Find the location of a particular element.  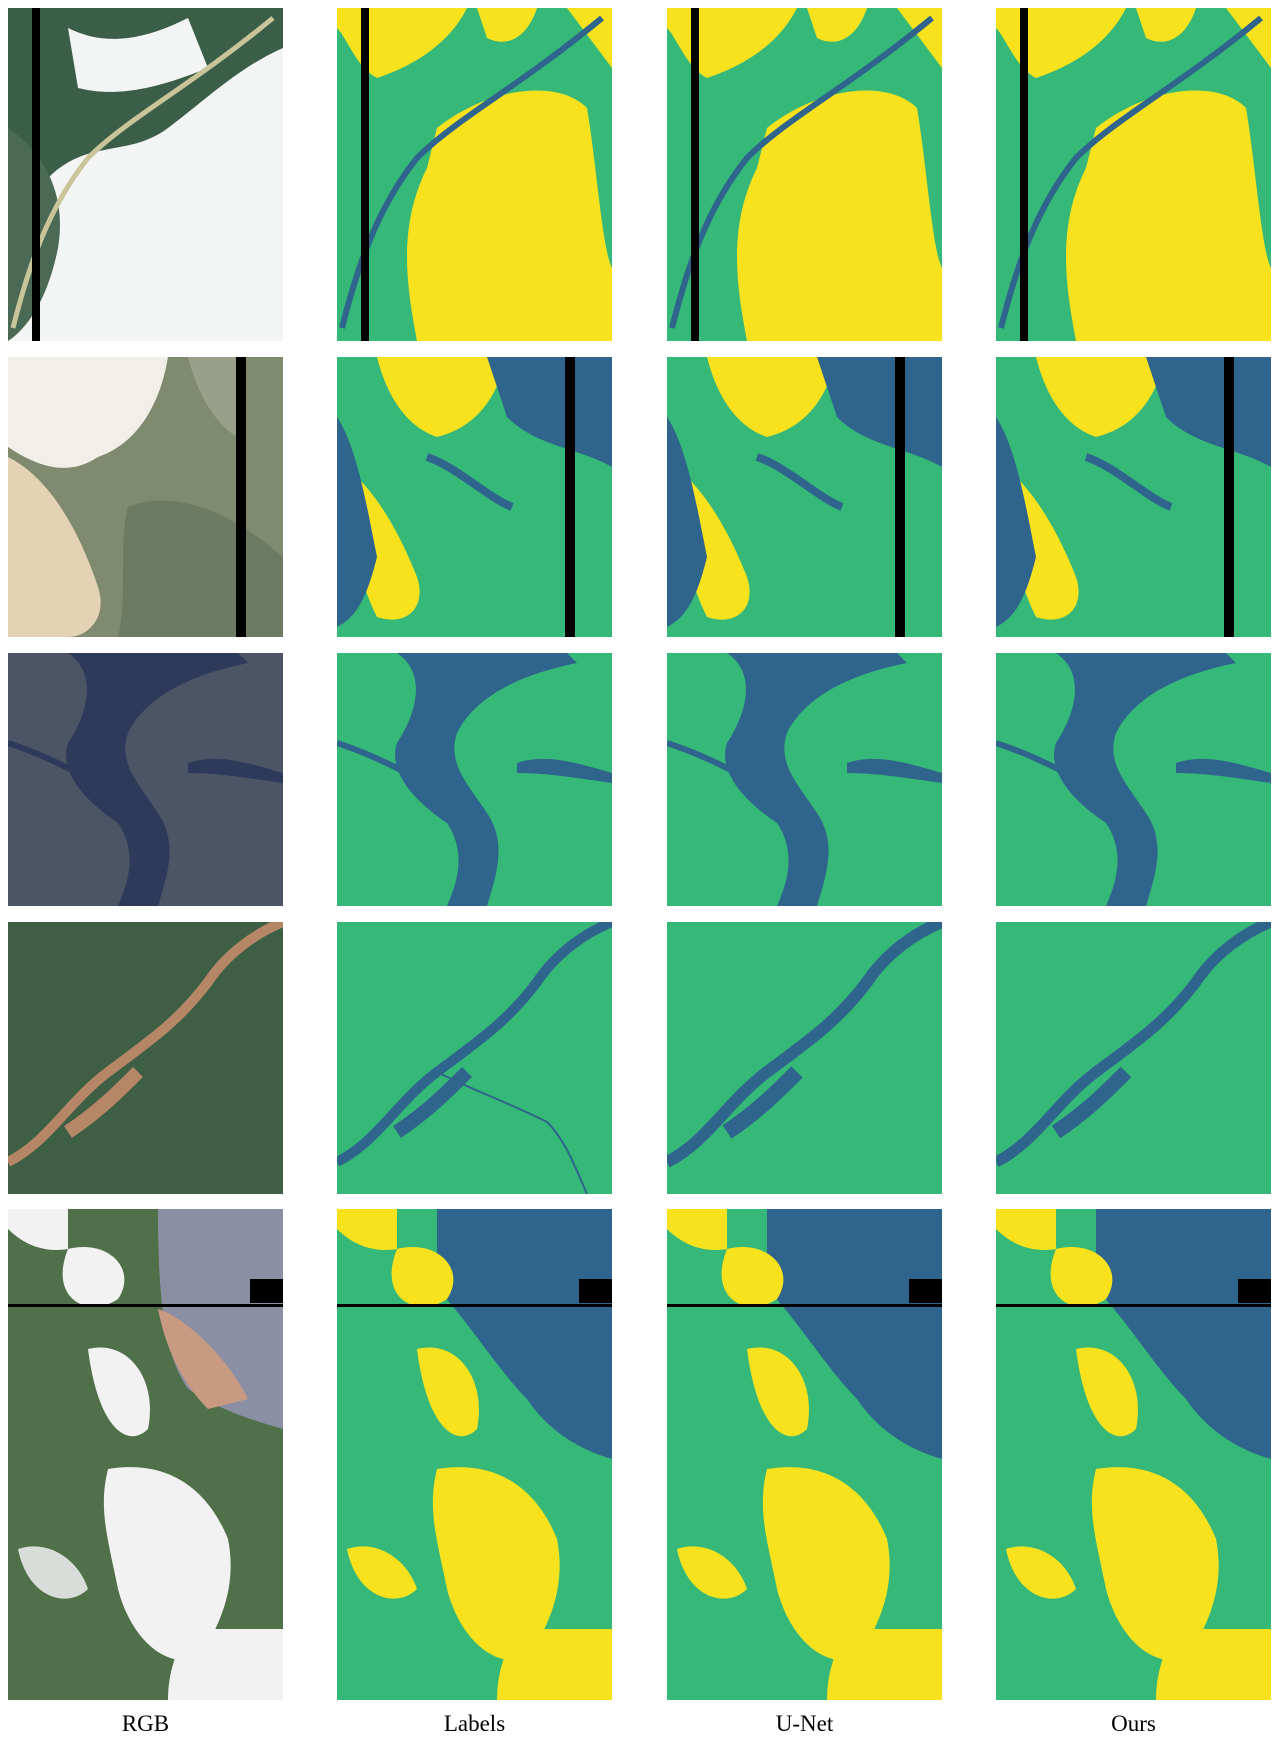

column-label-rgb: RGB is located at coordinates (145, 1723).